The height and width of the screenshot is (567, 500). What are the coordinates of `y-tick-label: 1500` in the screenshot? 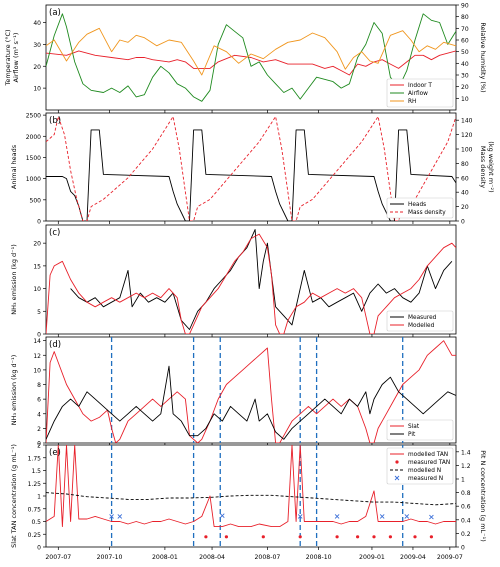 It's located at (33, 158).